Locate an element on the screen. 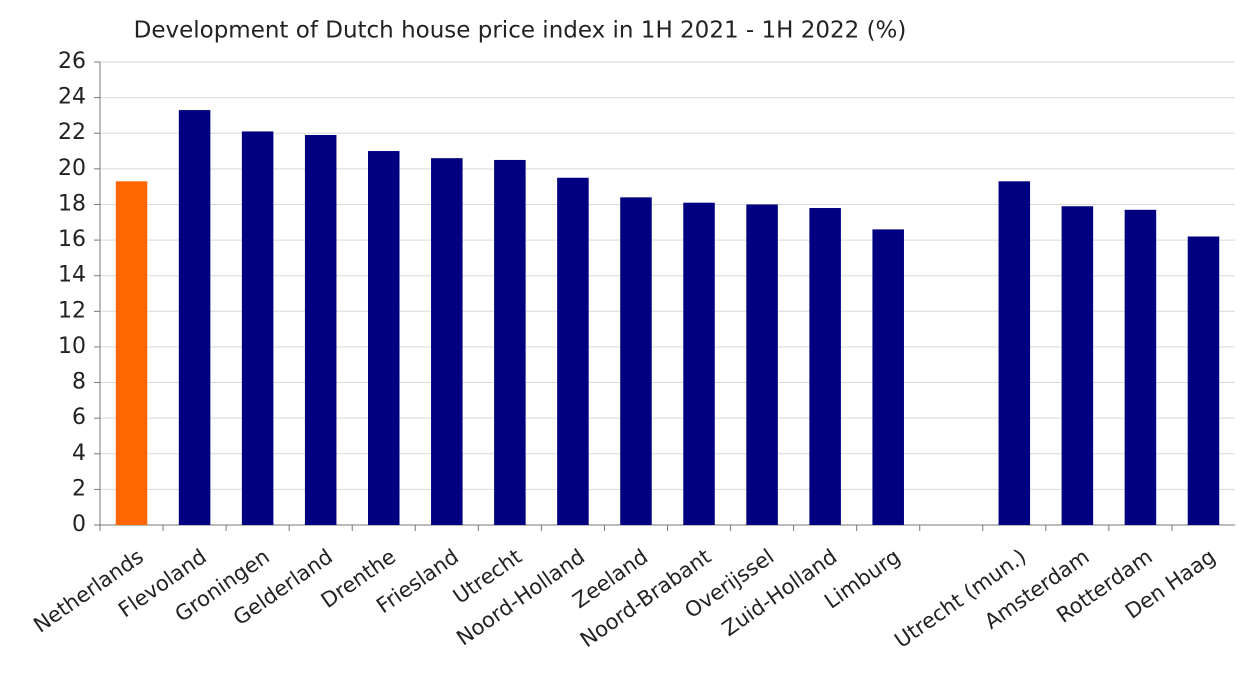  y-tick-label: 8 is located at coordinates (79, 382).